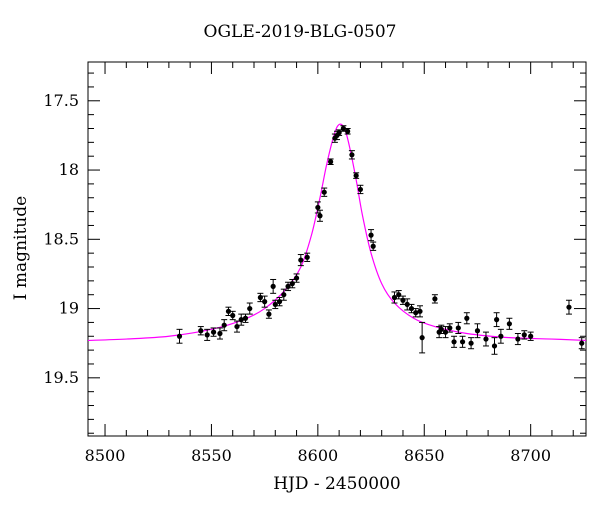 This screenshot has height=512, width=600. I want to click on y-tick-label: 19.5, so click(61, 377).